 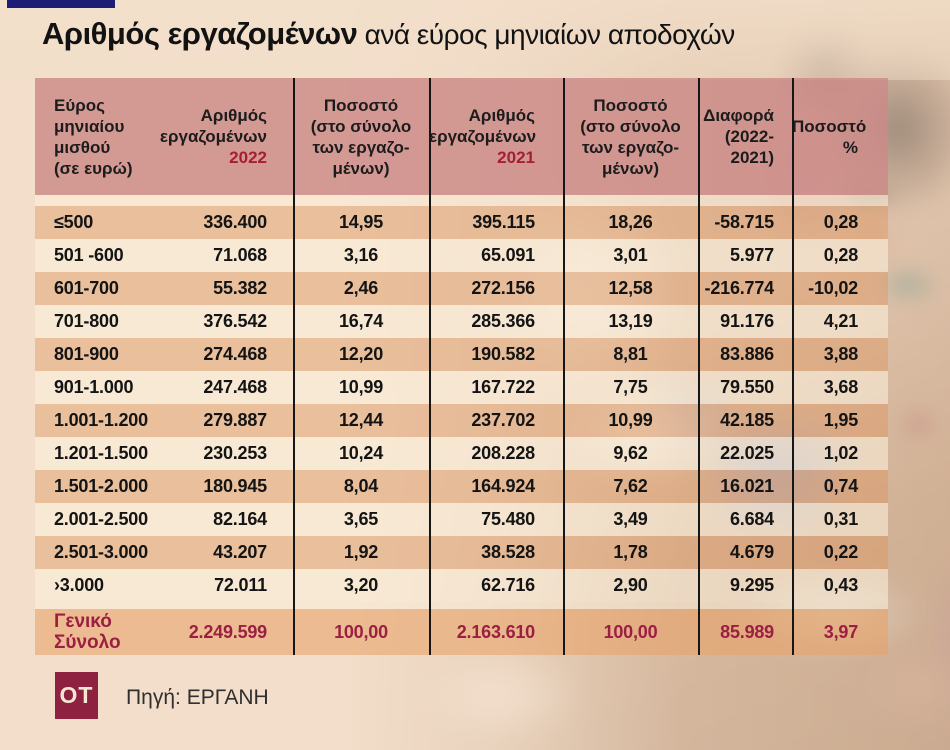 I want to click on table-cell: 4.679, so click(x=751, y=552).